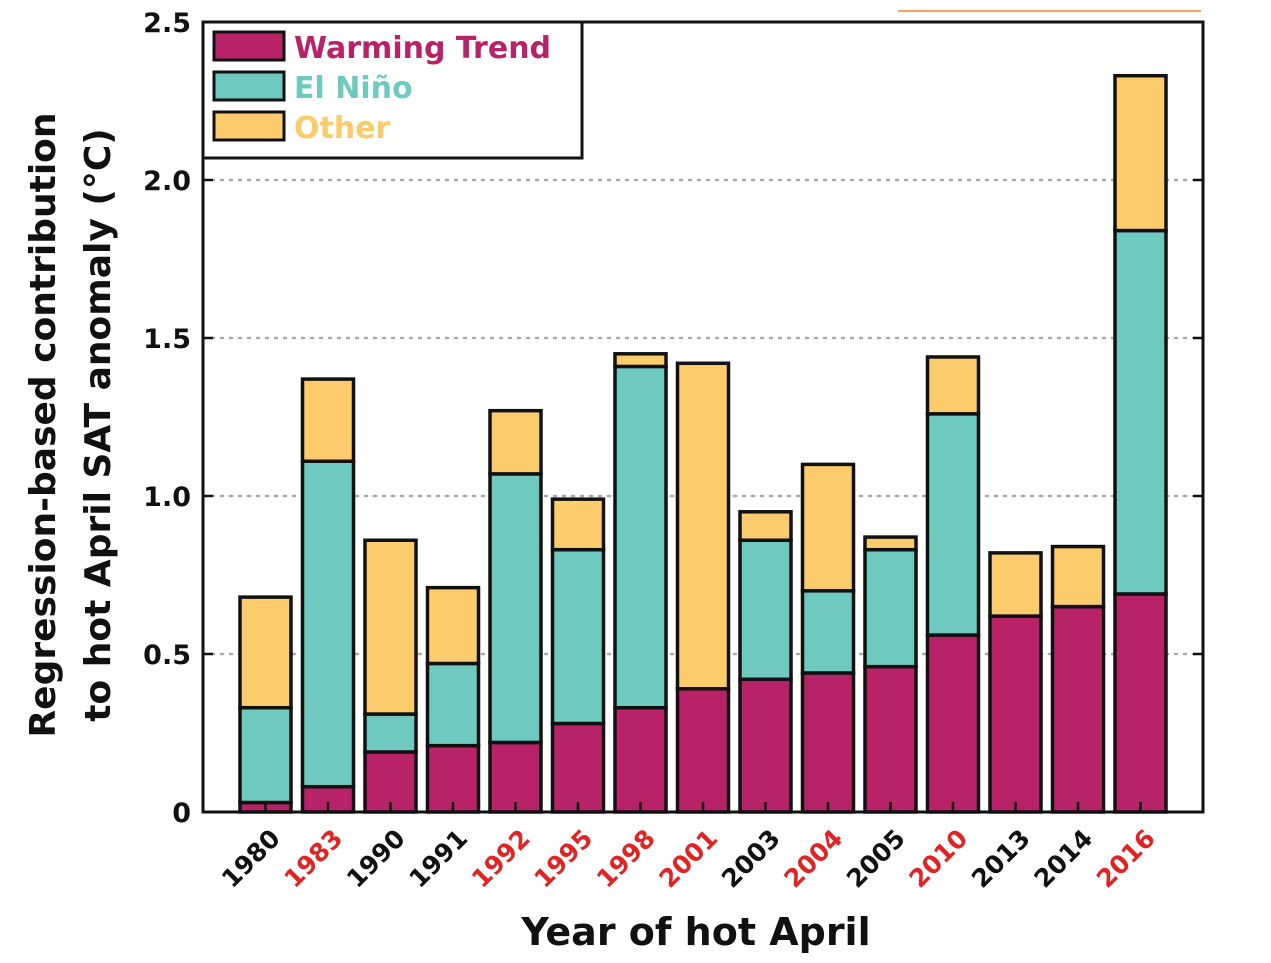  What do you see at coordinates (515, 608) in the screenshot?
I see `bar-segment-el-ni-o-1992` at bounding box center [515, 608].